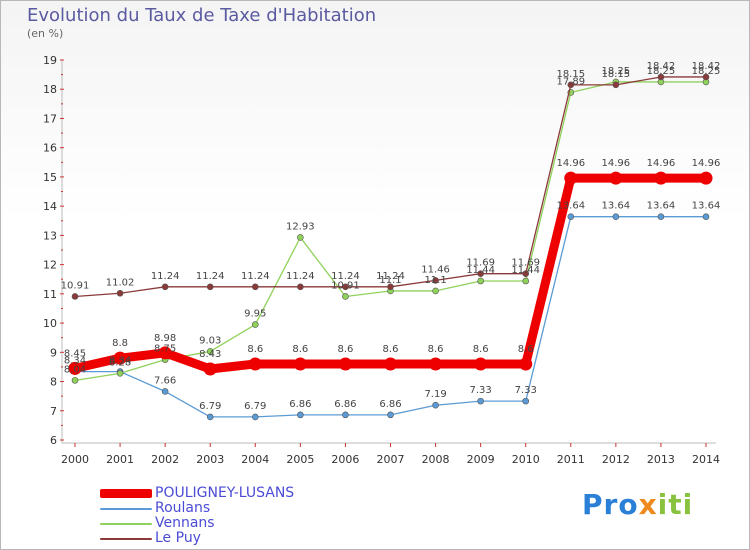  What do you see at coordinates (481, 459) in the screenshot?
I see `x-tick-label: 2009` at bounding box center [481, 459].